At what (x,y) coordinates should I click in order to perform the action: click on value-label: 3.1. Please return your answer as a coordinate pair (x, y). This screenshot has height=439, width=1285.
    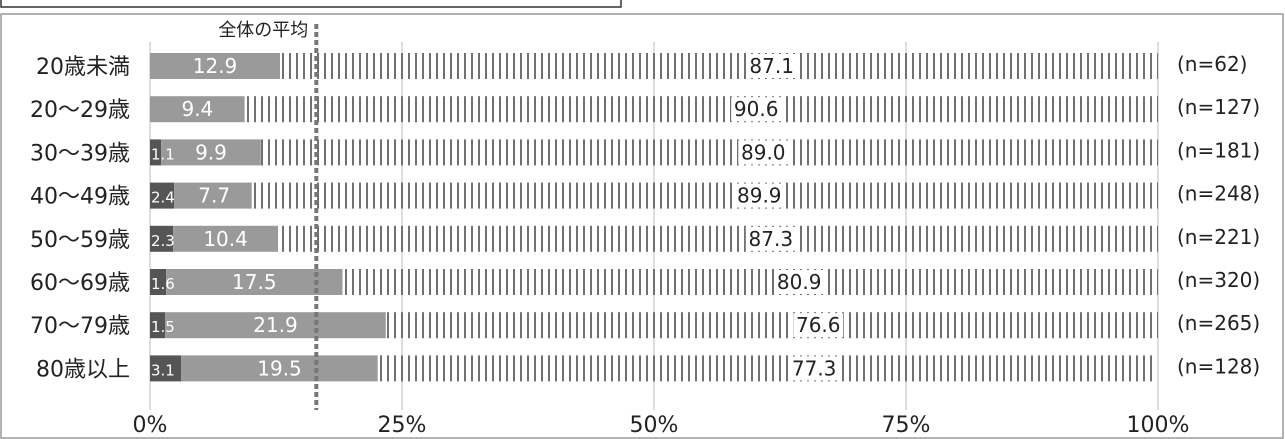
    Looking at the image, I should click on (163, 370).